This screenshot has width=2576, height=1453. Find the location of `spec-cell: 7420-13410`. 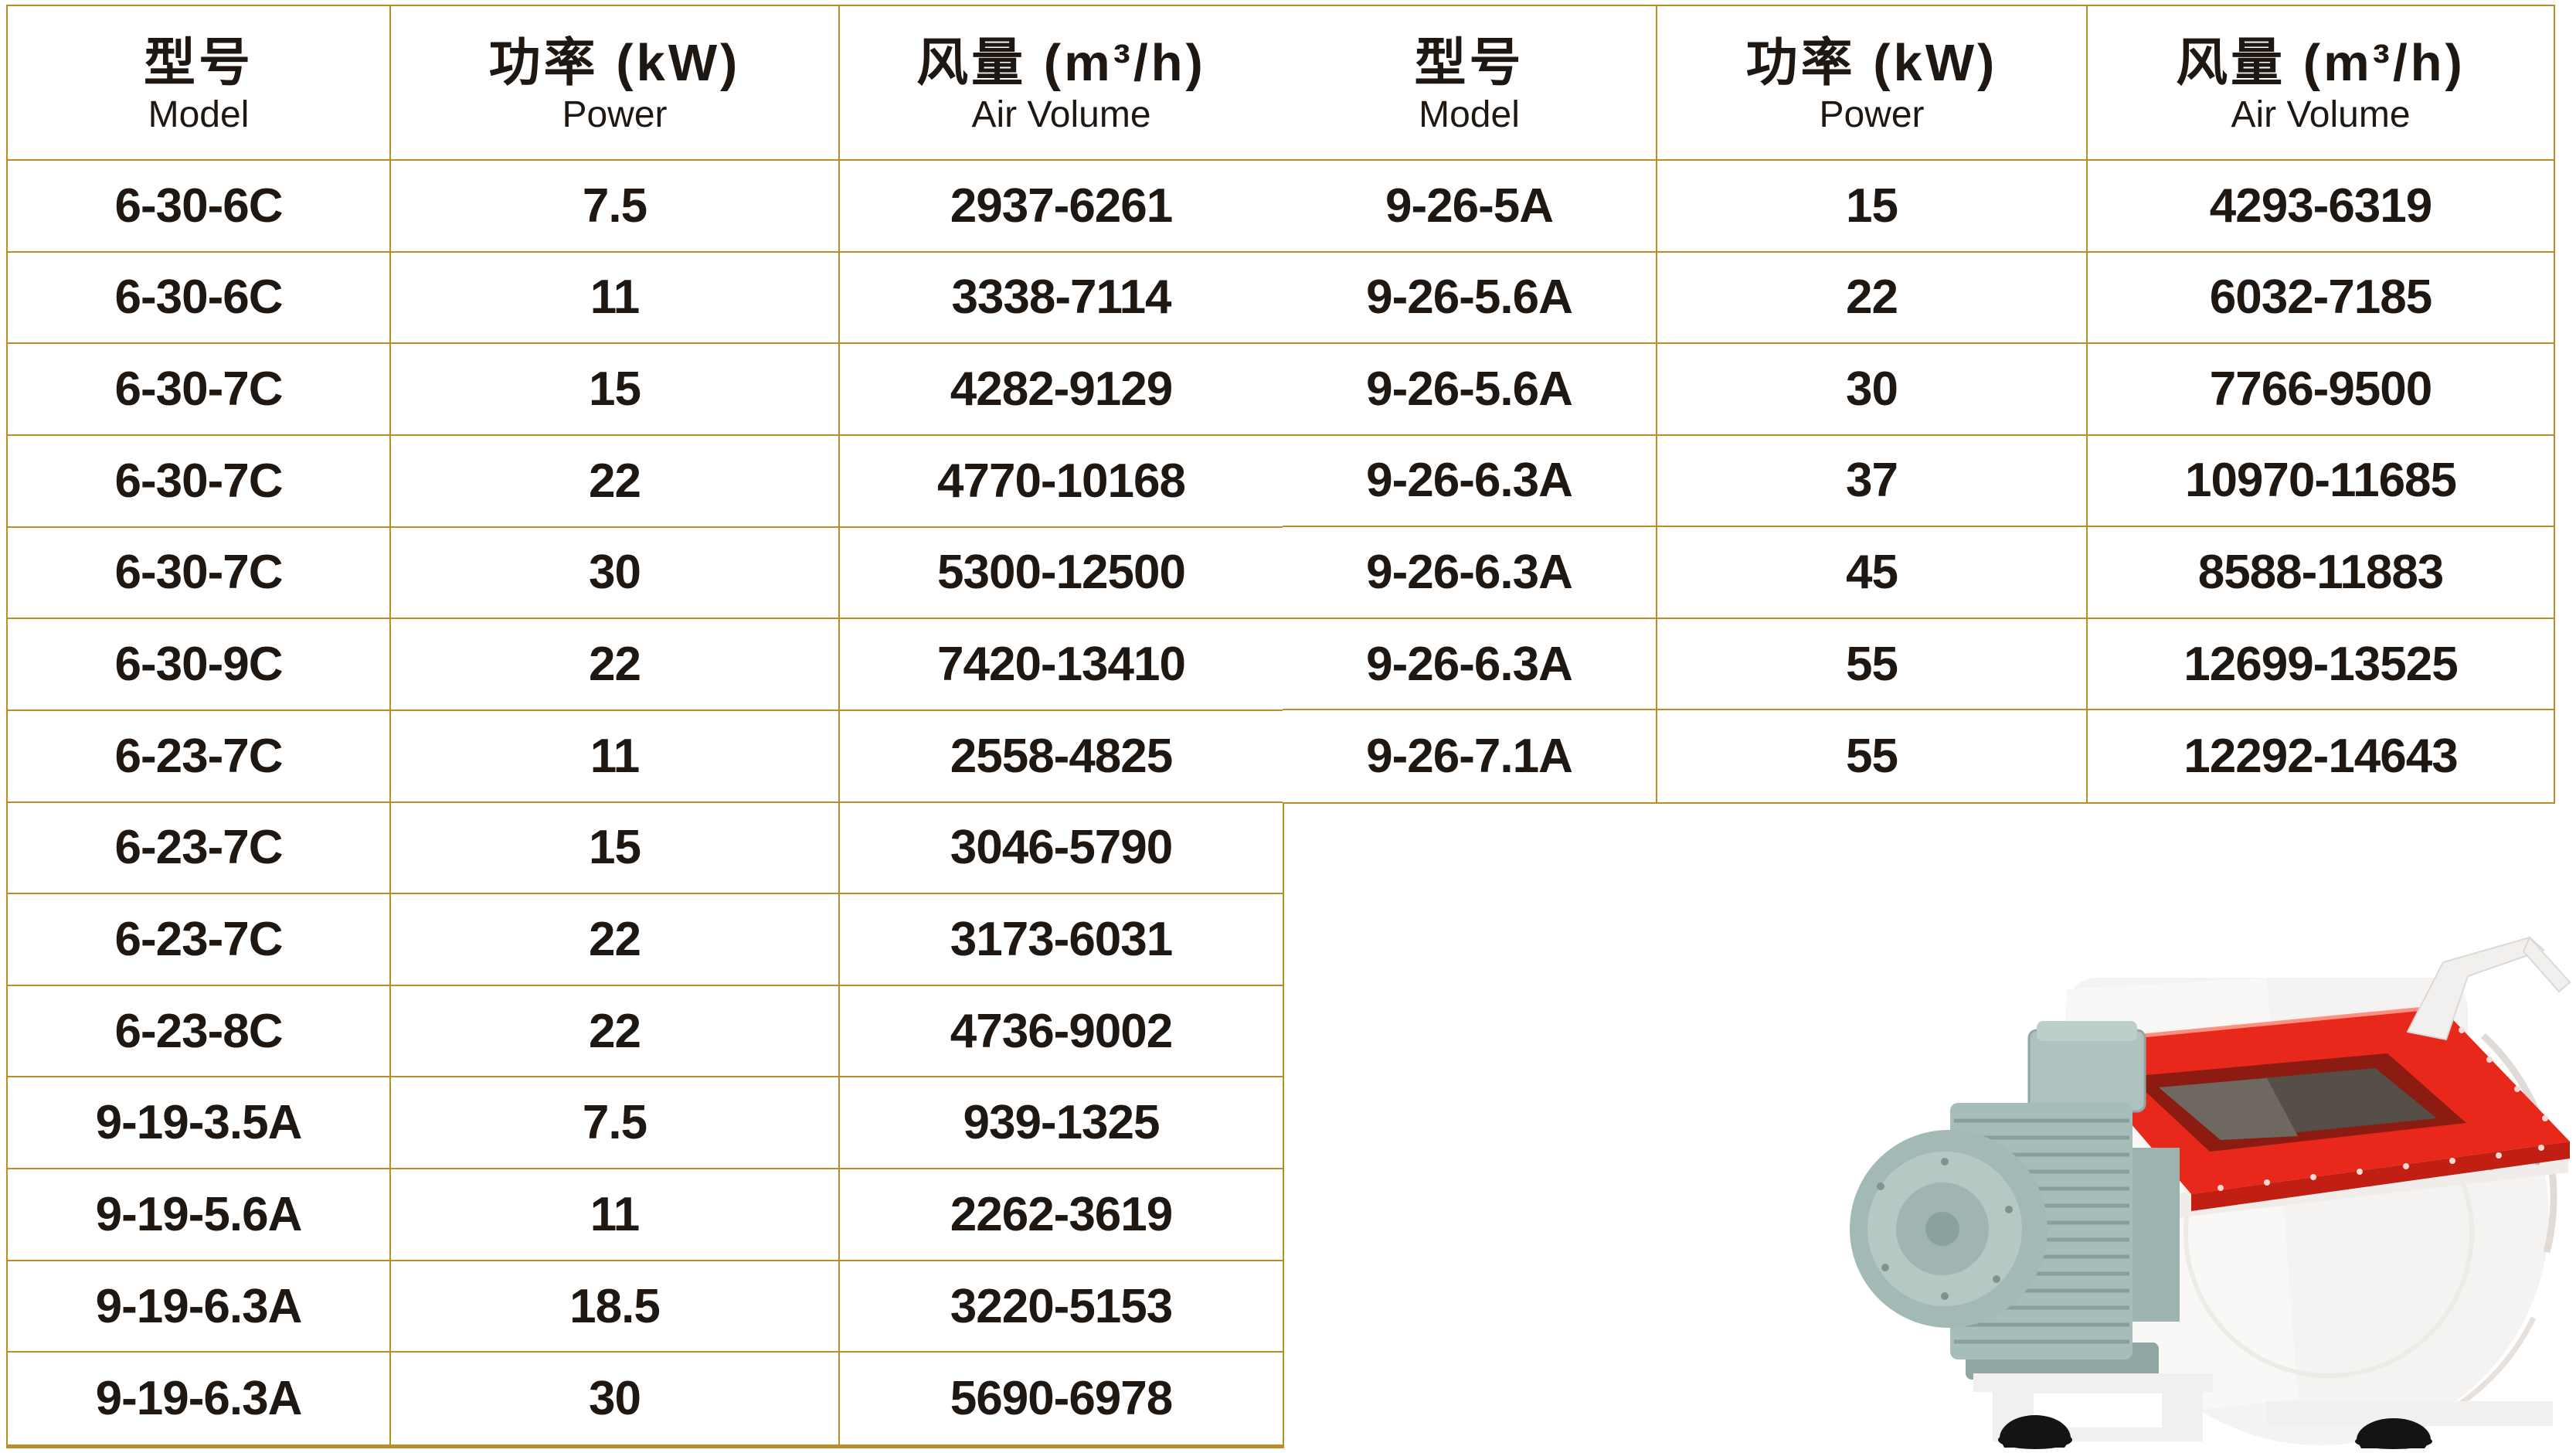

spec-cell: 7420-13410 is located at coordinates (1061, 665).